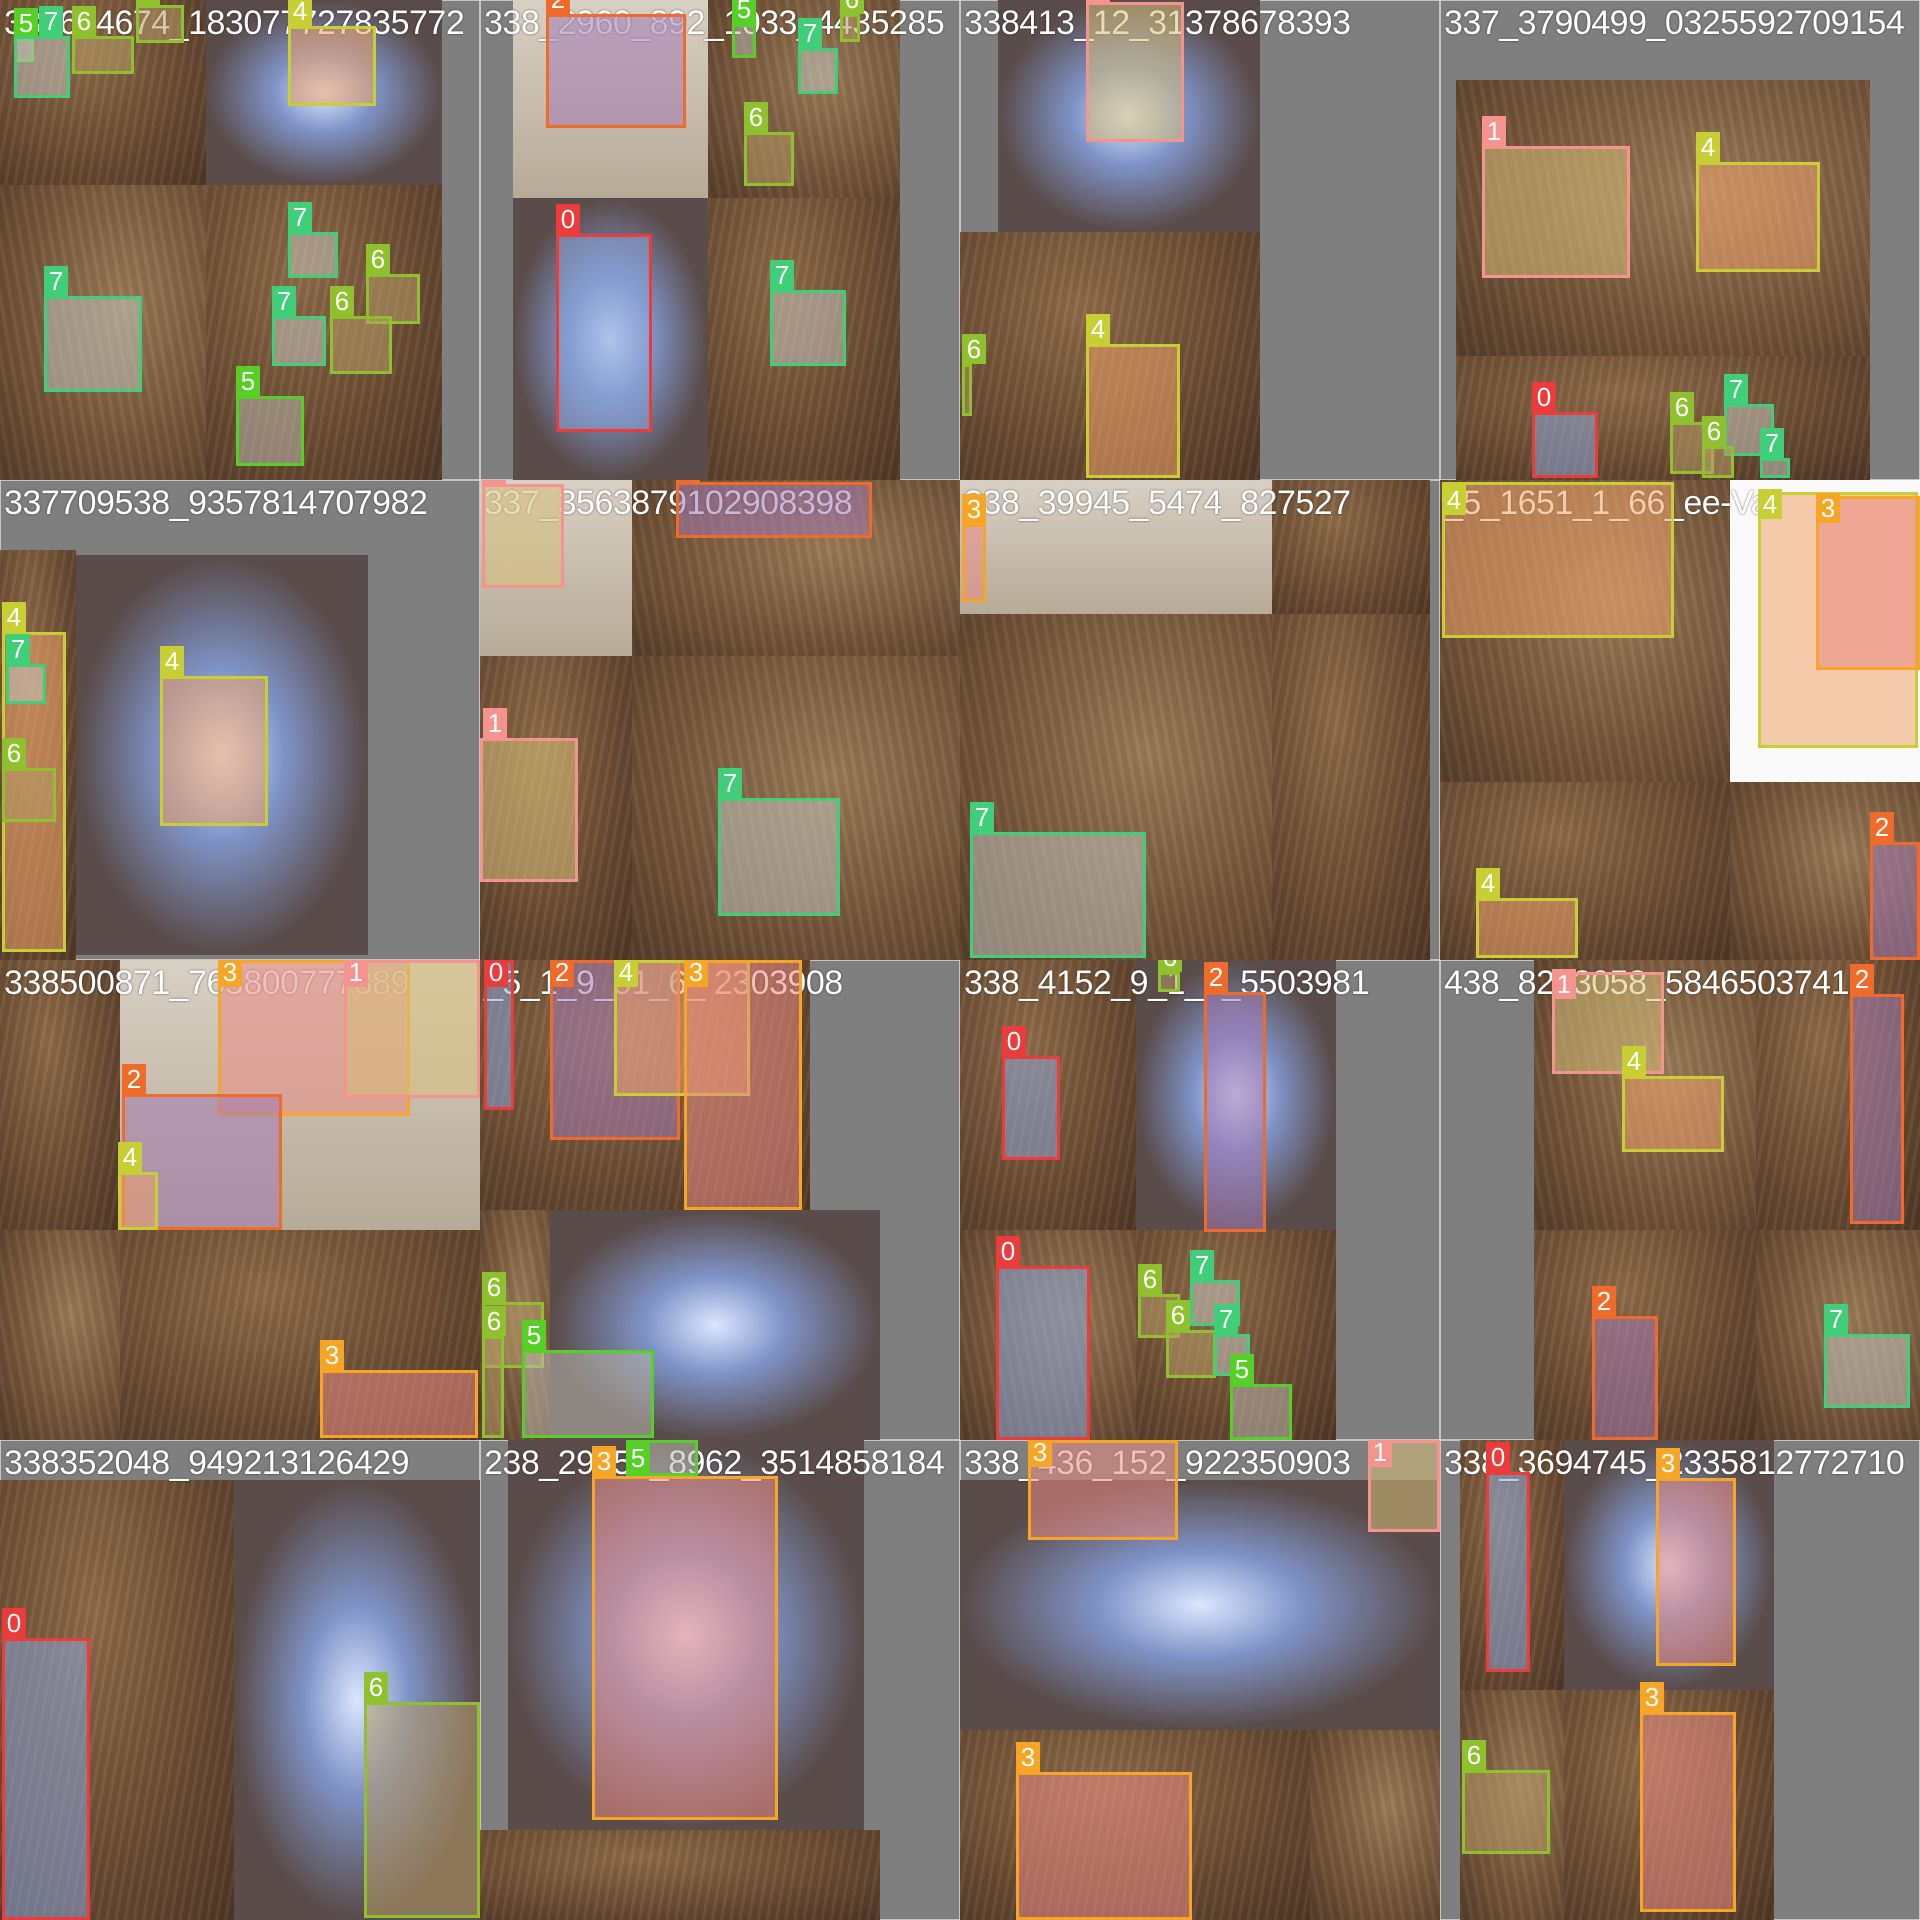 The width and height of the screenshot is (1920, 1920). Describe the element at coordinates (1680, 1200) in the screenshot. I see `tile: 438_8213058_5846503741 1 4 2 2 7` at that location.